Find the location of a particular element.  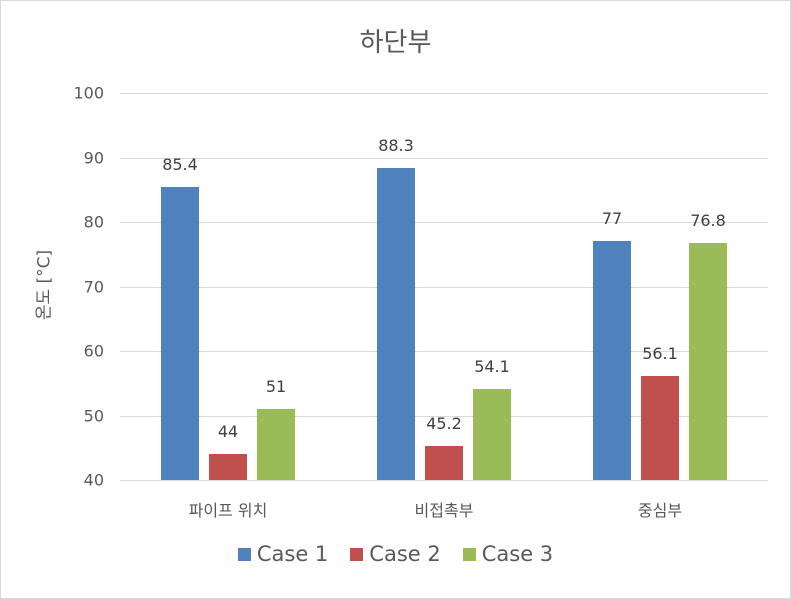

x-category-label: 파이프 위치 is located at coordinates (228, 510).